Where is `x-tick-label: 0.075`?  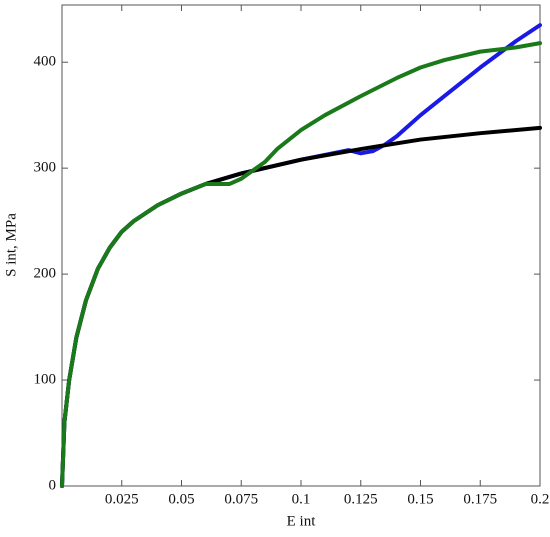 x-tick-label: 0.075 is located at coordinates (241, 499).